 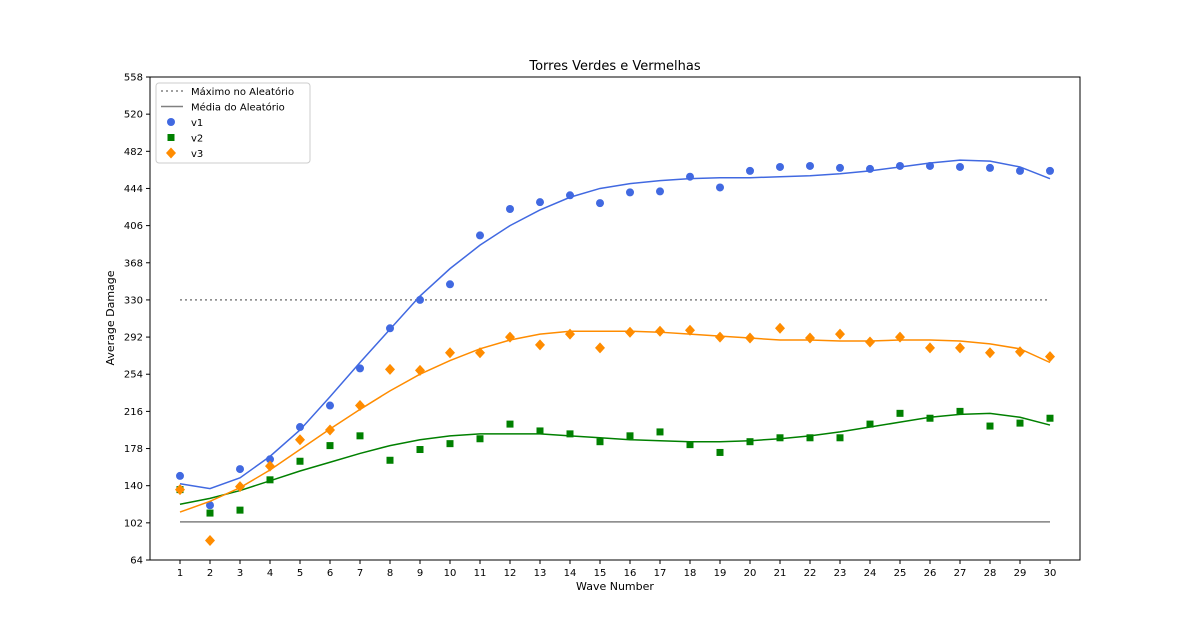 What do you see at coordinates (133, 152) in the screenshot?
I see `y-tick-label-482: 482` at bounding box center [133, 152].